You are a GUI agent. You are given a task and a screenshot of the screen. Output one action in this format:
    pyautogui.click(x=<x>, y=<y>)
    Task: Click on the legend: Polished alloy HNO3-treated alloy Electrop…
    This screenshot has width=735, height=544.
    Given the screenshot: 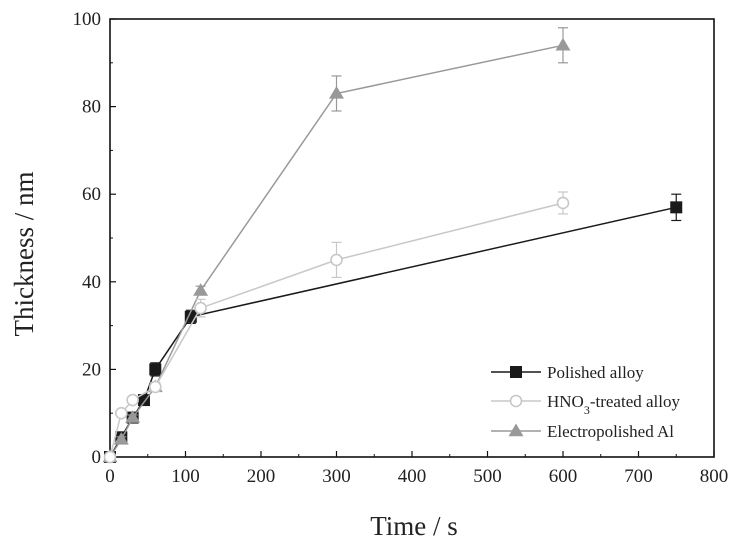 What is the action you would take?
    pyautogui.click(x=585, y=402)
    